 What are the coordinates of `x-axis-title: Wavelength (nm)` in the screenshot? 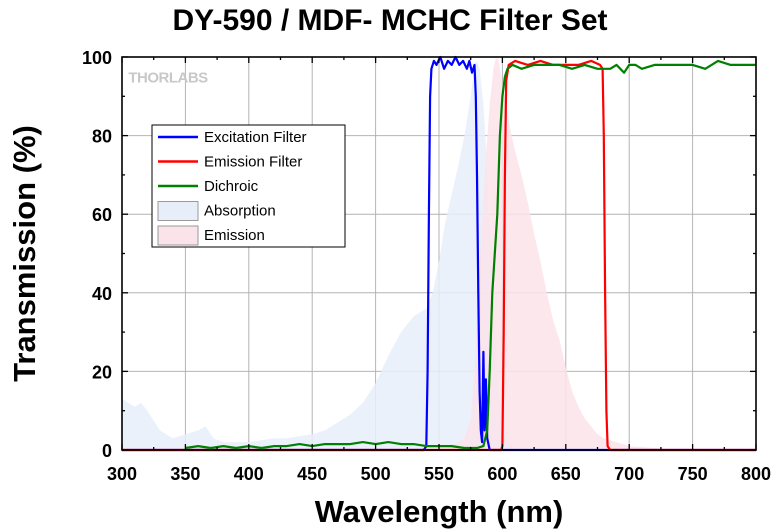 It's located at (439, 511).